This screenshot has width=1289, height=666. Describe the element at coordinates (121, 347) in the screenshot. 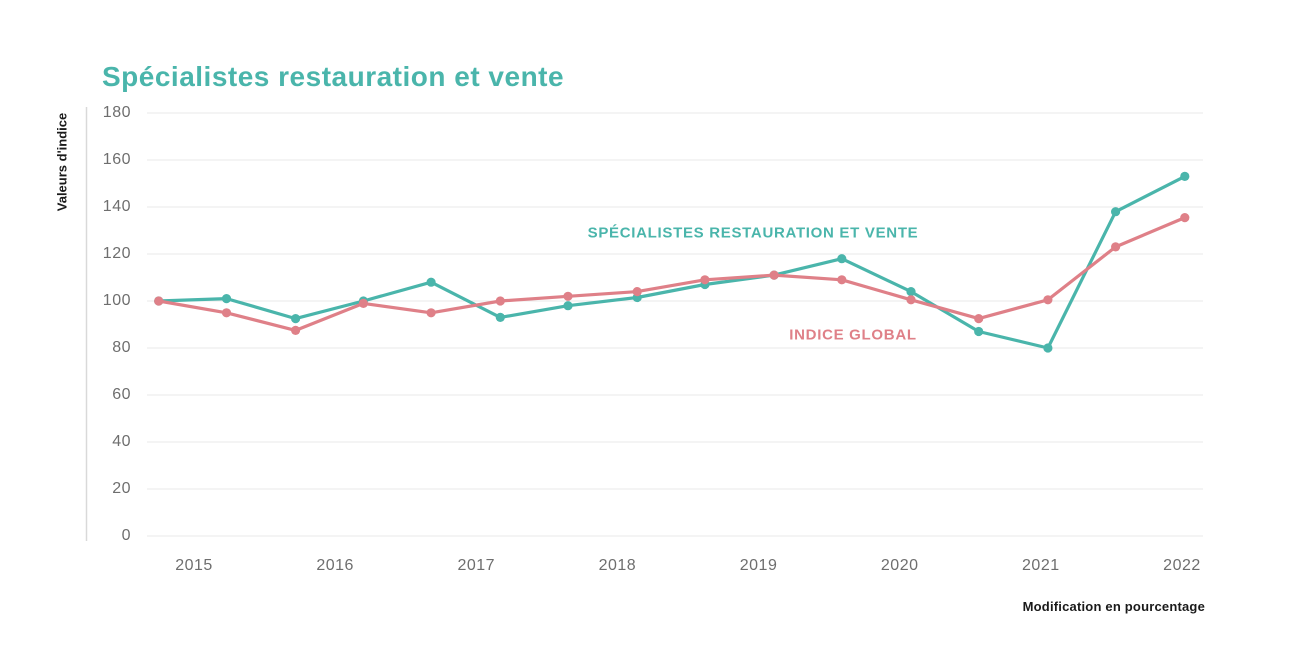

I see `y-tick-label: 80` at that location.